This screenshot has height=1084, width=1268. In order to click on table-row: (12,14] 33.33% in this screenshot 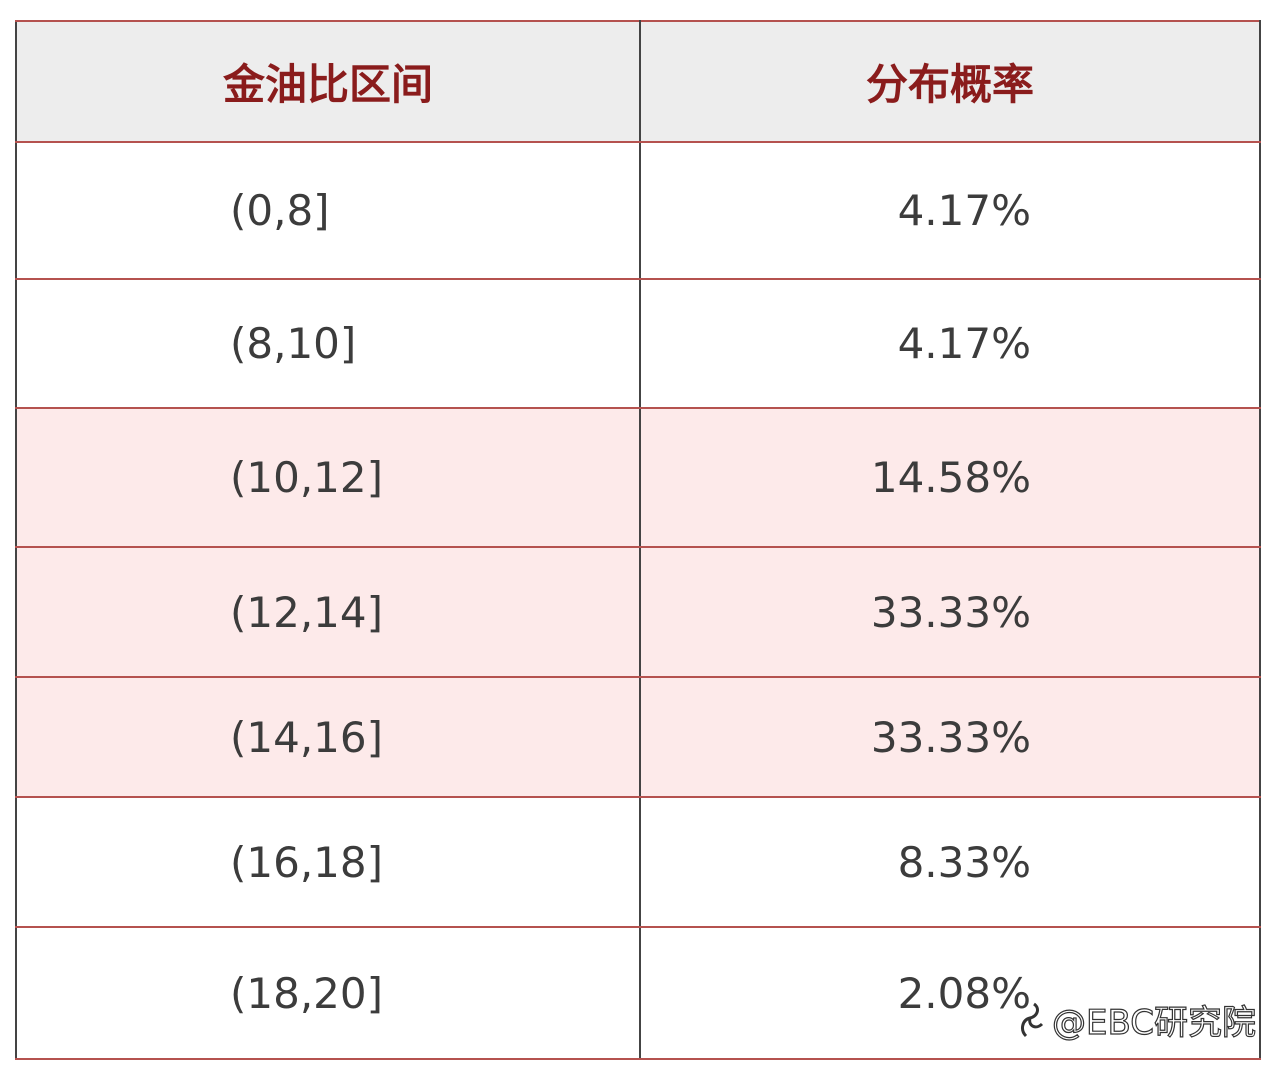, I will do `click(638, 612)`.